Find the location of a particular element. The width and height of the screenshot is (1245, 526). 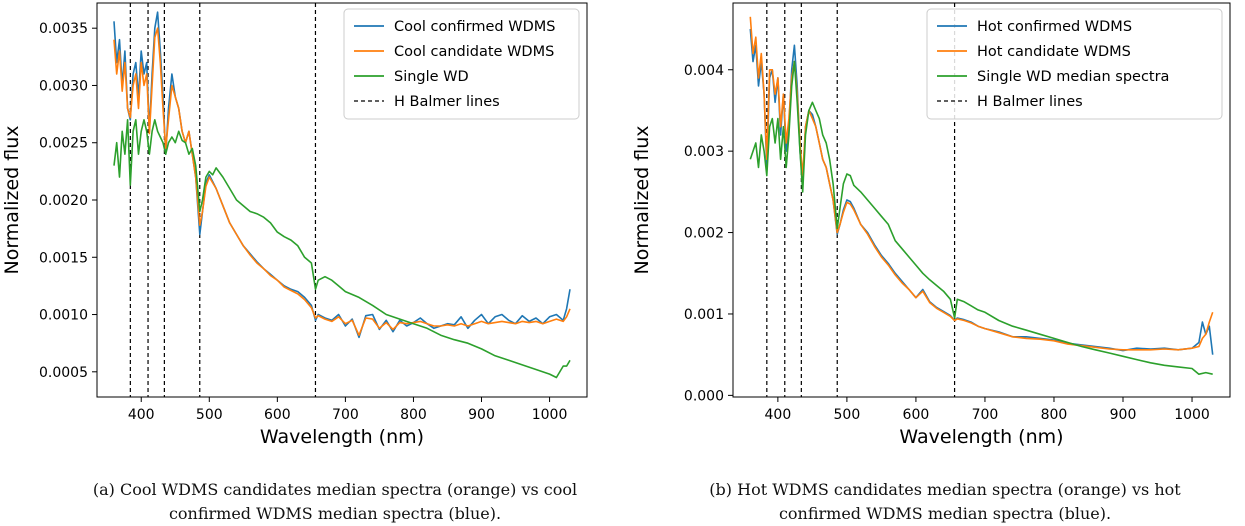

y-tick-label: 0.003 is located at coordinates (704, 152).